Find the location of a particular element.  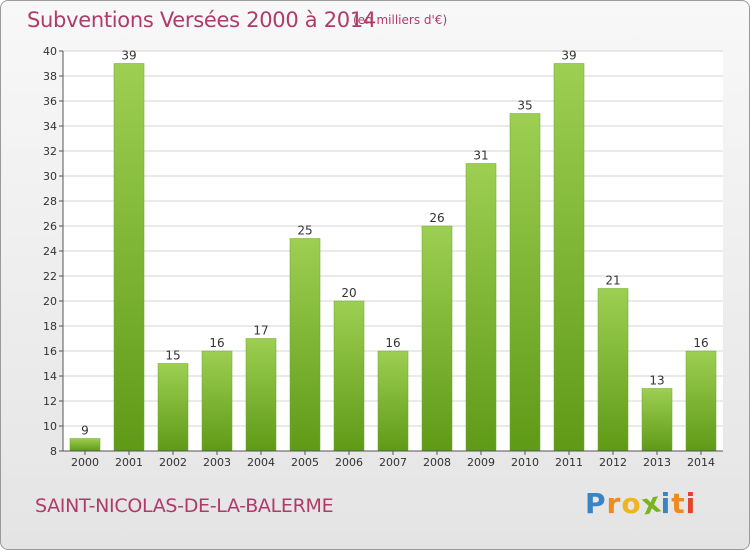

x-tick-label: 2011 is located at coordinates (569, 462).